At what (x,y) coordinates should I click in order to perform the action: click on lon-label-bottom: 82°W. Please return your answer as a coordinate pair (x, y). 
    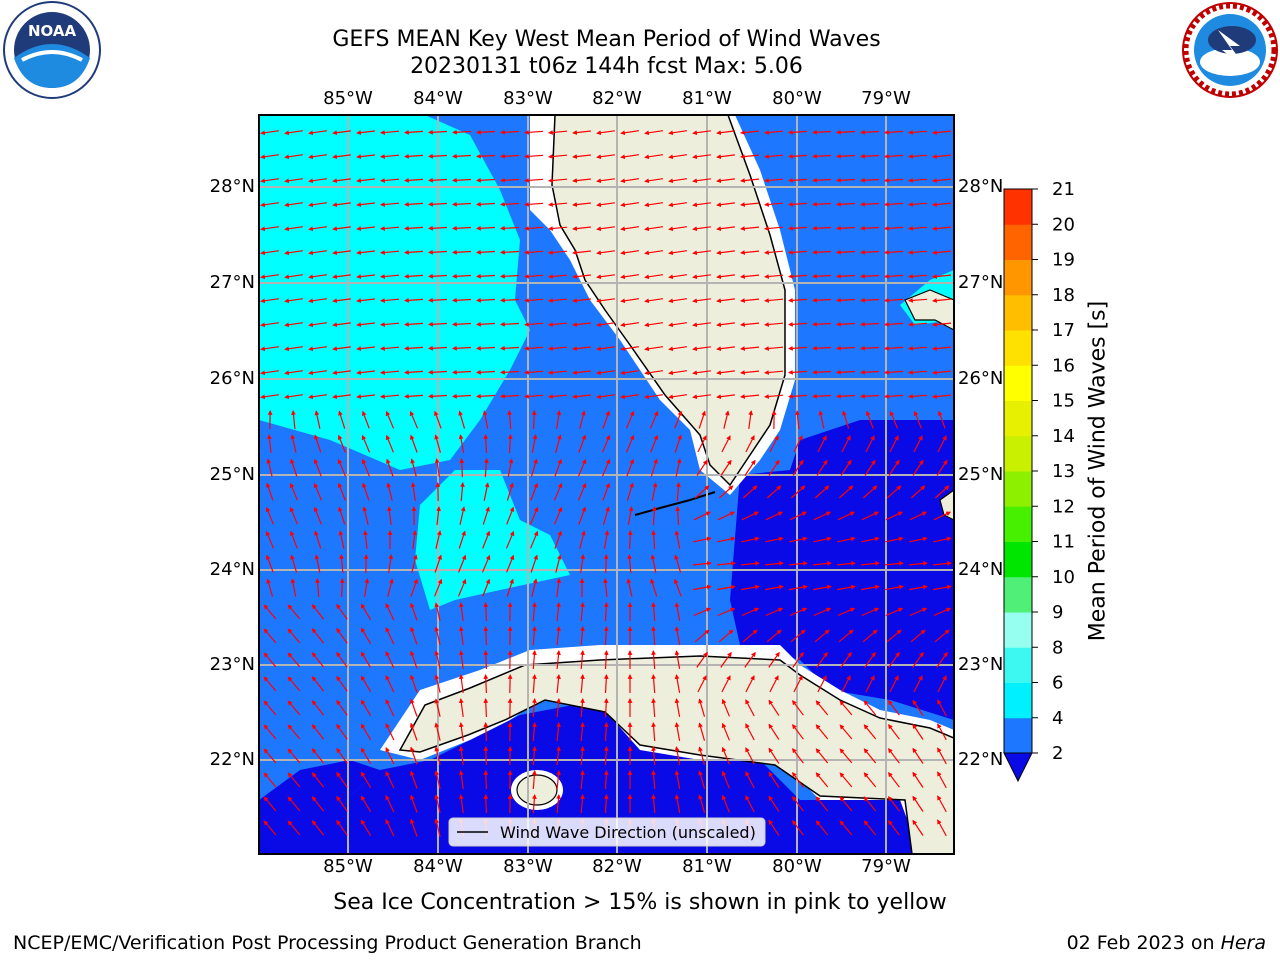
    Looking at the image, I should click on (617, 866).